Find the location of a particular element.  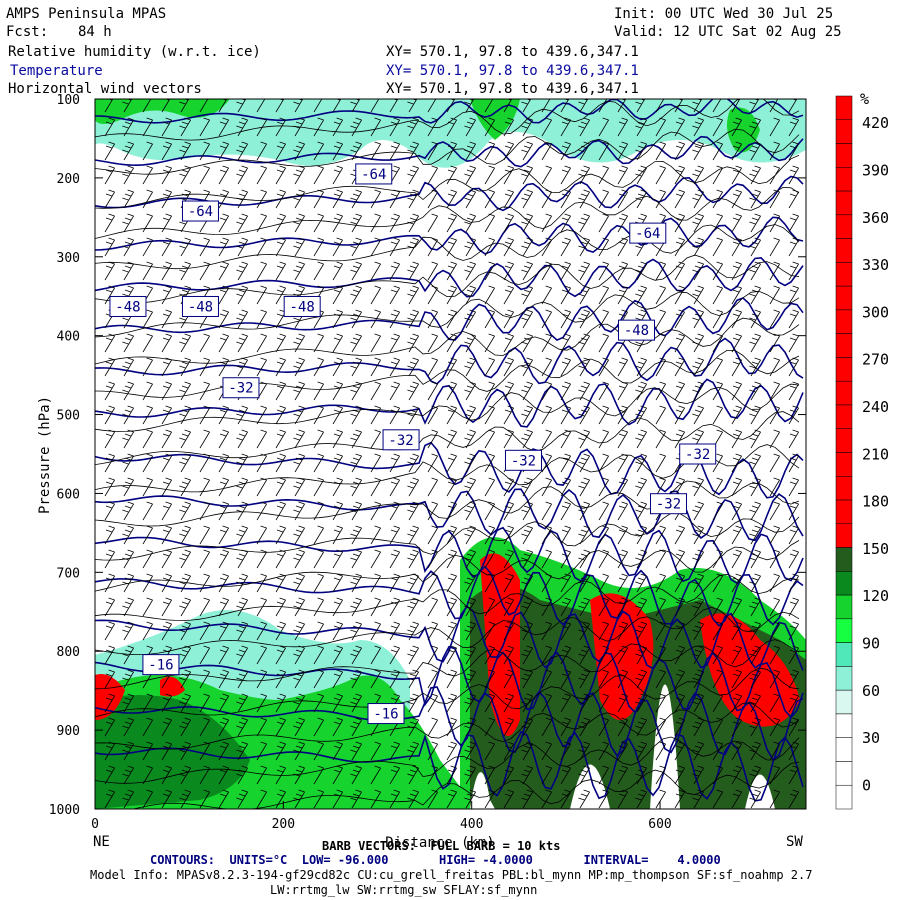

y-tick-label: 900 is located at coordinates (68, 731).